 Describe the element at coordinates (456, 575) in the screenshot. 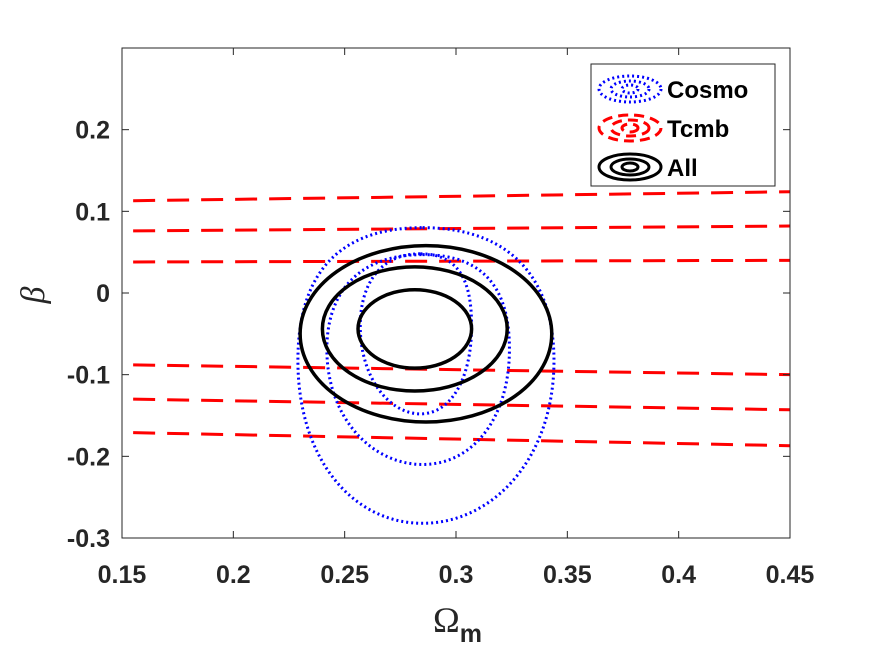

I see `x-tick-label: 0.3` at that location.